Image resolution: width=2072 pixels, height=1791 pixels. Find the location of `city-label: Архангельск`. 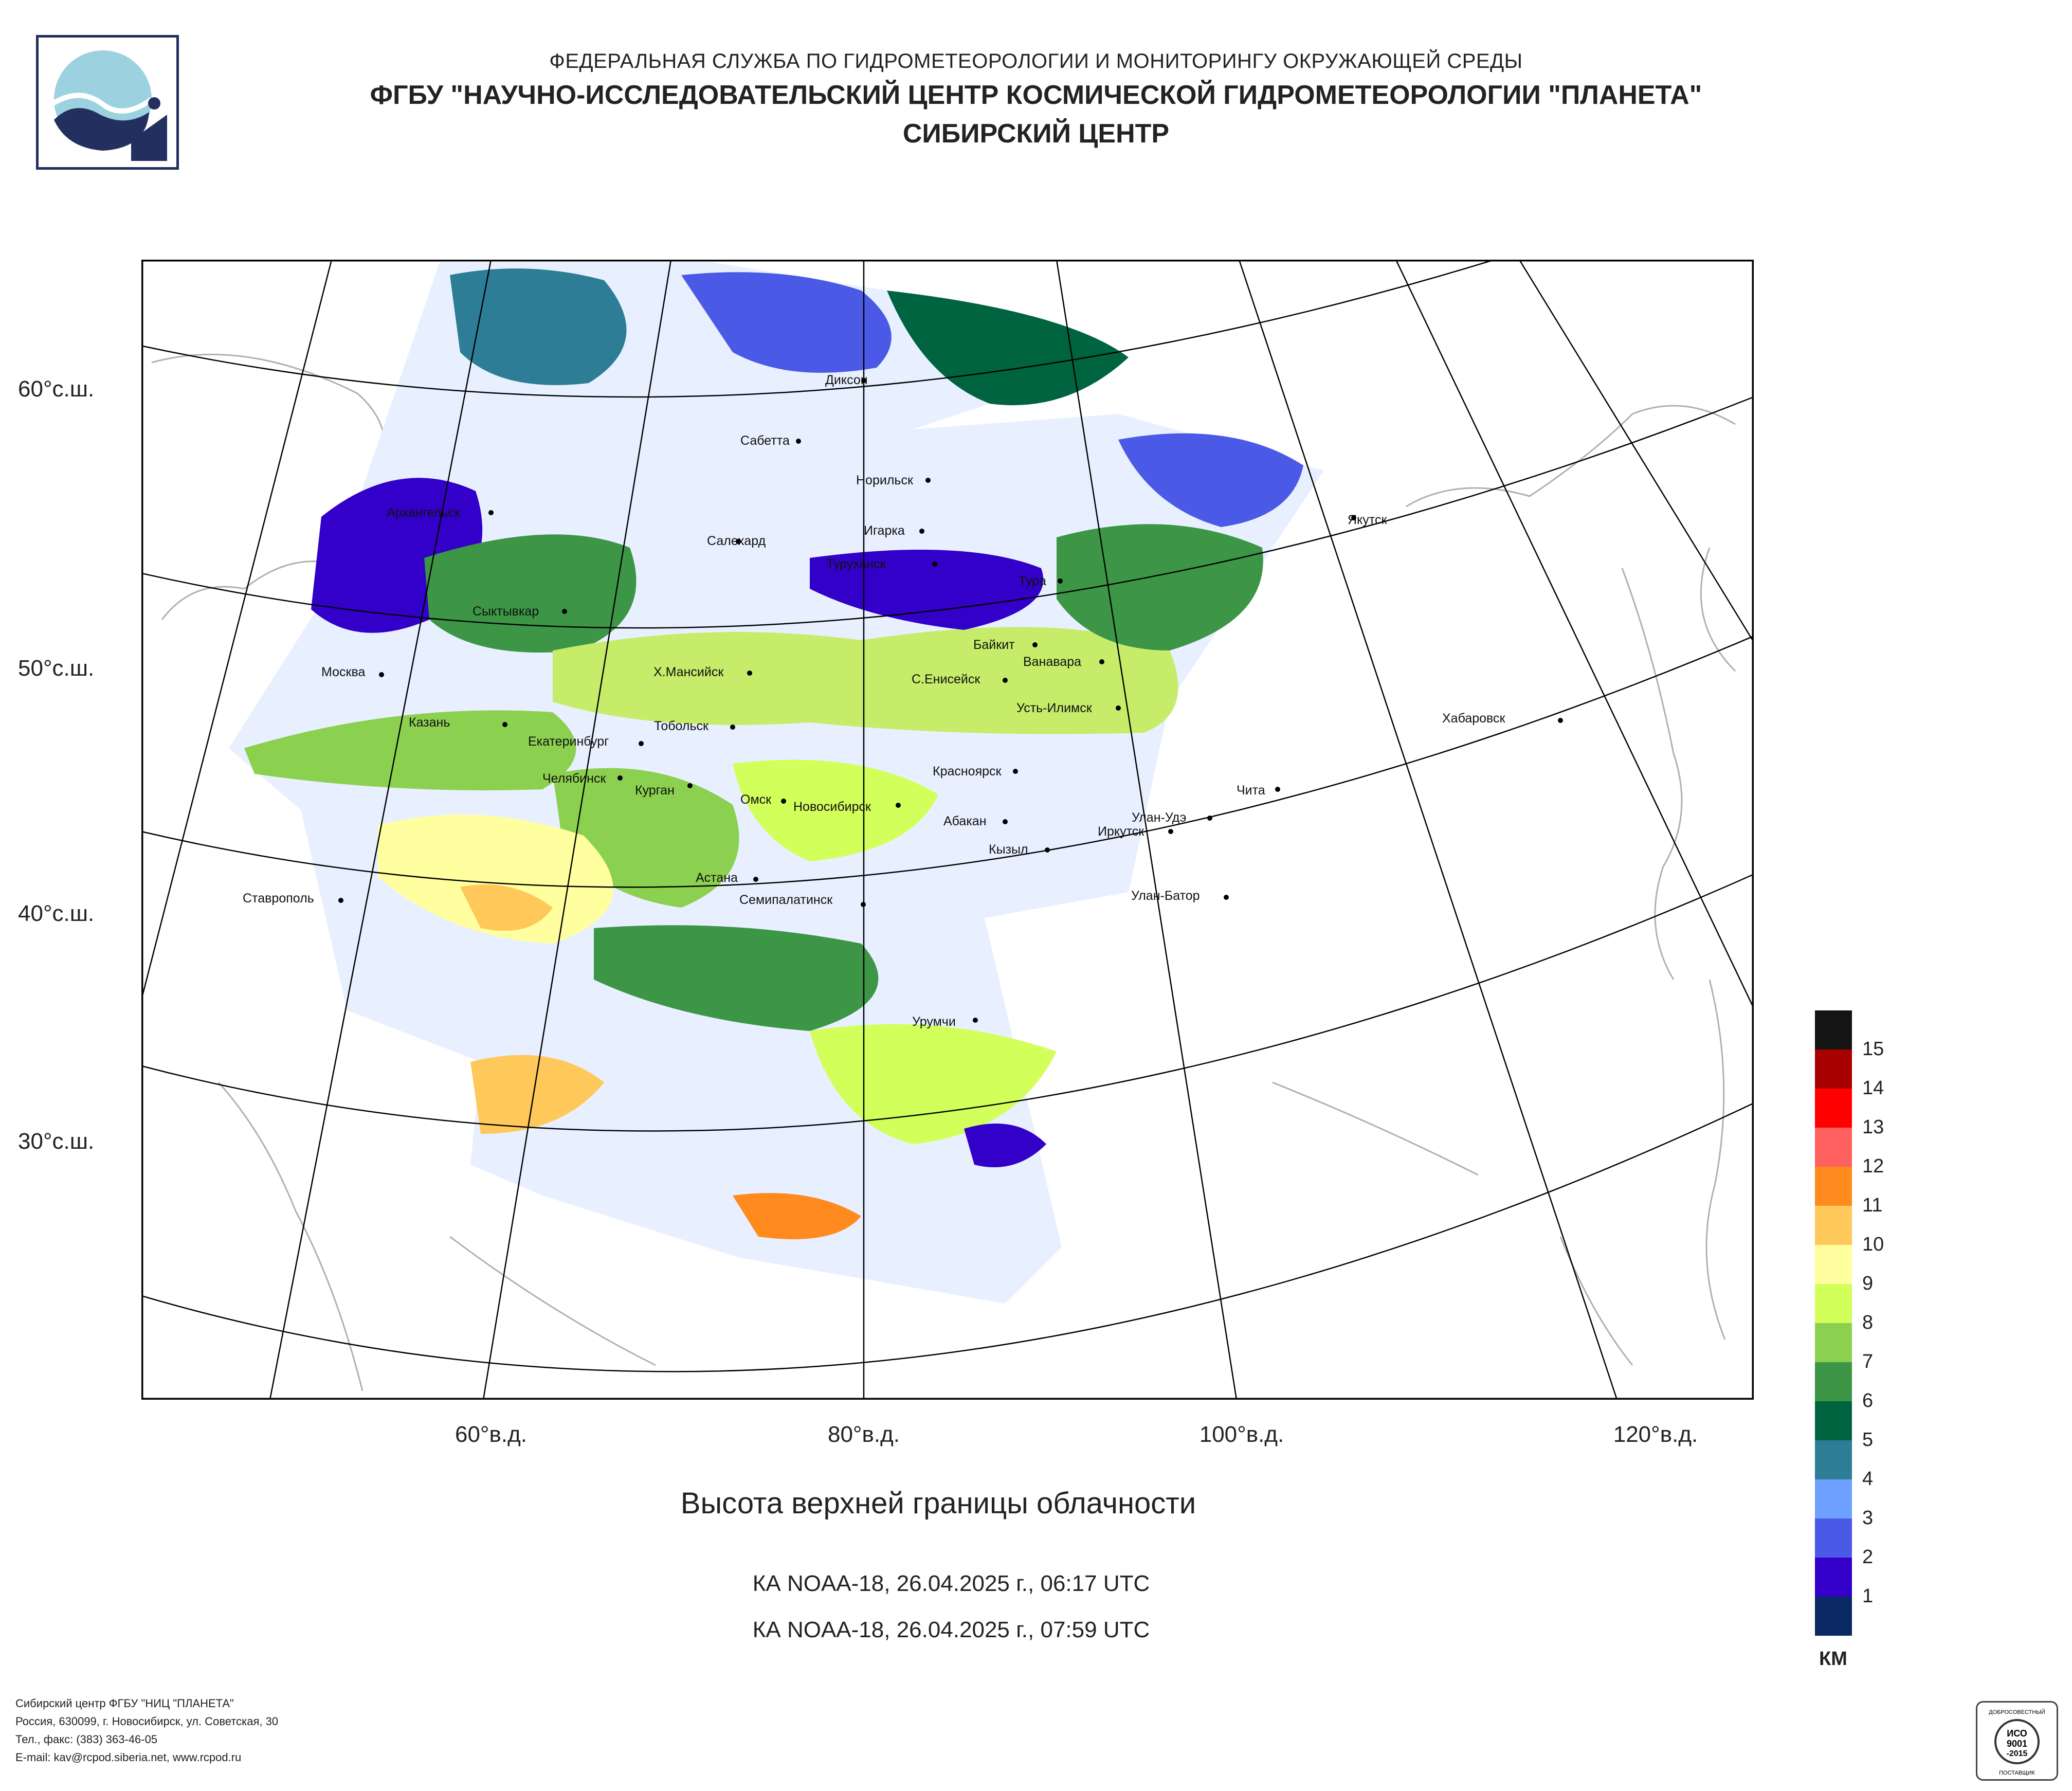

city-label: Архангельск is located at coordinates (424, 512).